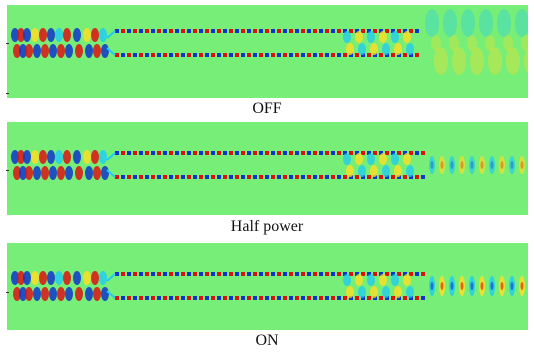  What do you see at coordinates (267, 226) in the screenshot?
I see `caption-half: Half power` at bounding box center [267, 226].